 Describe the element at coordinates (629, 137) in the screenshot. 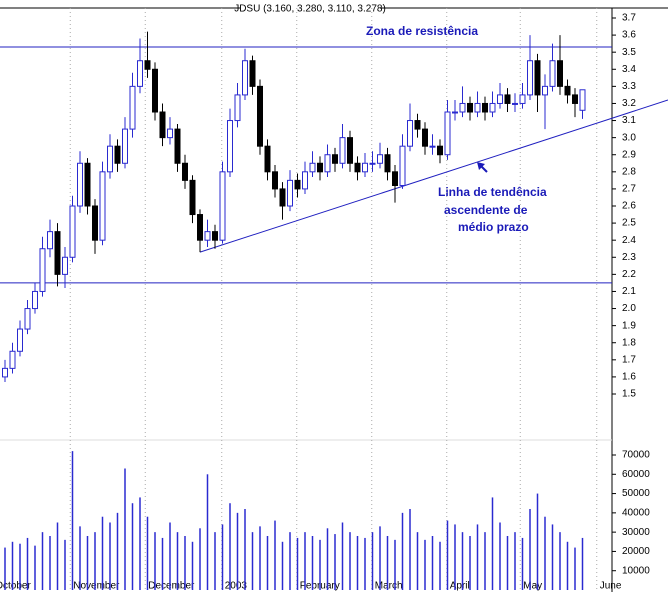

I see `y-tick-label: 3.0` at that location.